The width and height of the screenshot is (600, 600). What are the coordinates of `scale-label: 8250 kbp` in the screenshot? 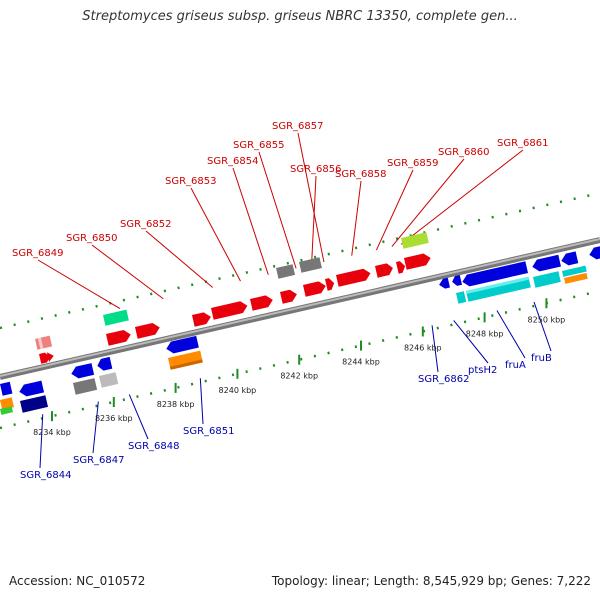 It's located at (547, 319).